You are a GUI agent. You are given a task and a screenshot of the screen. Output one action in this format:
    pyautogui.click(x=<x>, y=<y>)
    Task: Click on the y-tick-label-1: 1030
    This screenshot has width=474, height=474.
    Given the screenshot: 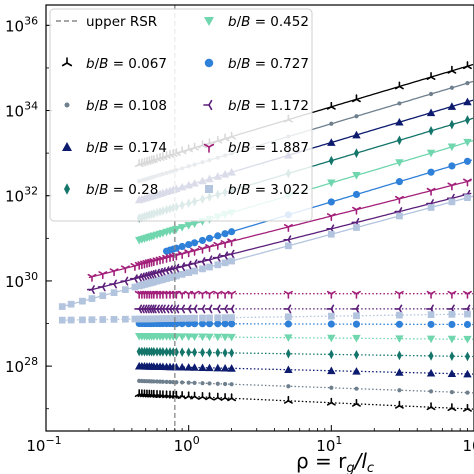 What is the action you would take?
    pyautogui.click(x=21, y=280)
    